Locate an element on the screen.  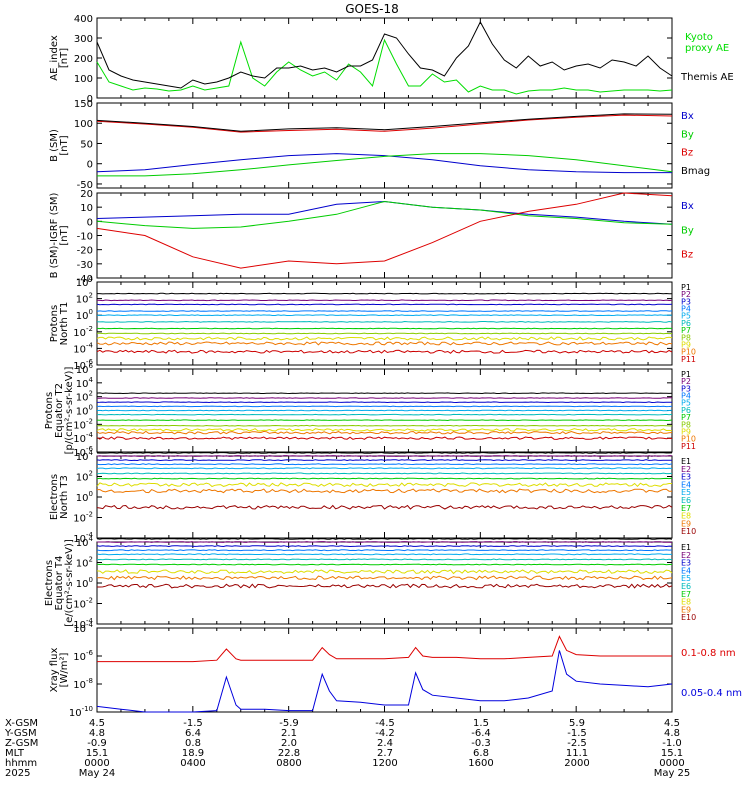
footer-value: -4.5 is located at coordinates (385, 723).